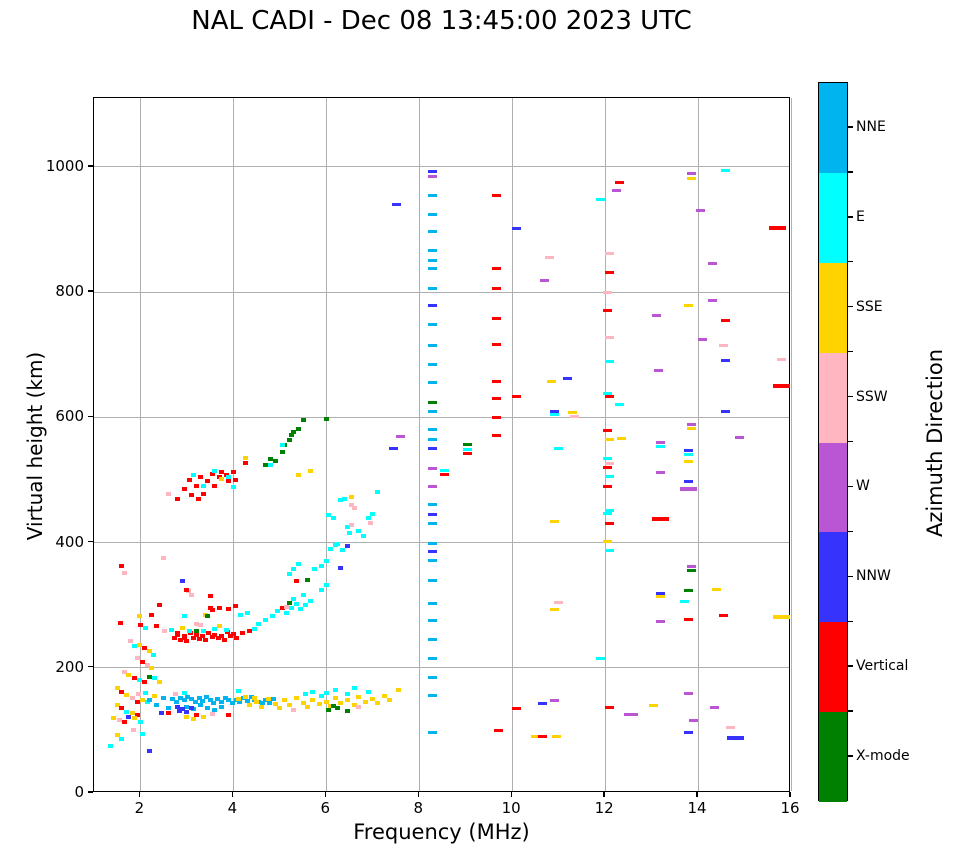 The image size is (958, 857). Describe the element at coordinates (326, 444) in the screenshot. I see `gridline-vertical` at that location.